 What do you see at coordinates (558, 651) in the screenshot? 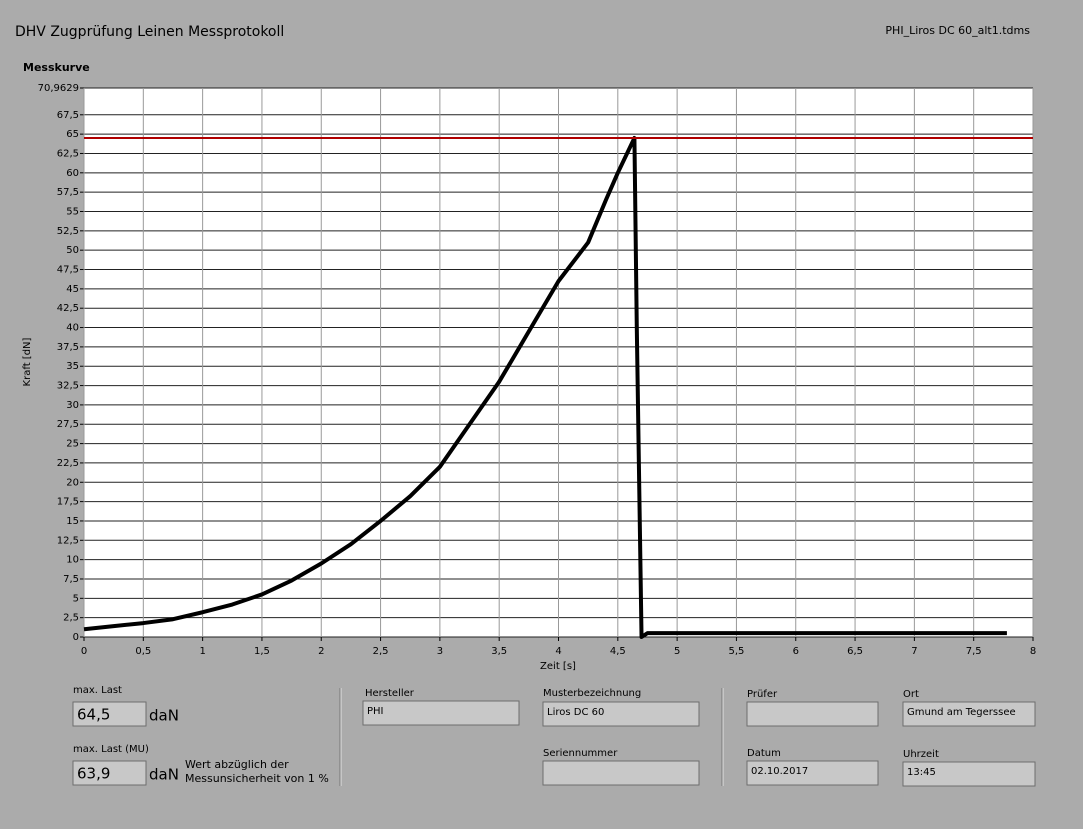
I see `x-tick-label: 4` at bounding box center [558, 651].